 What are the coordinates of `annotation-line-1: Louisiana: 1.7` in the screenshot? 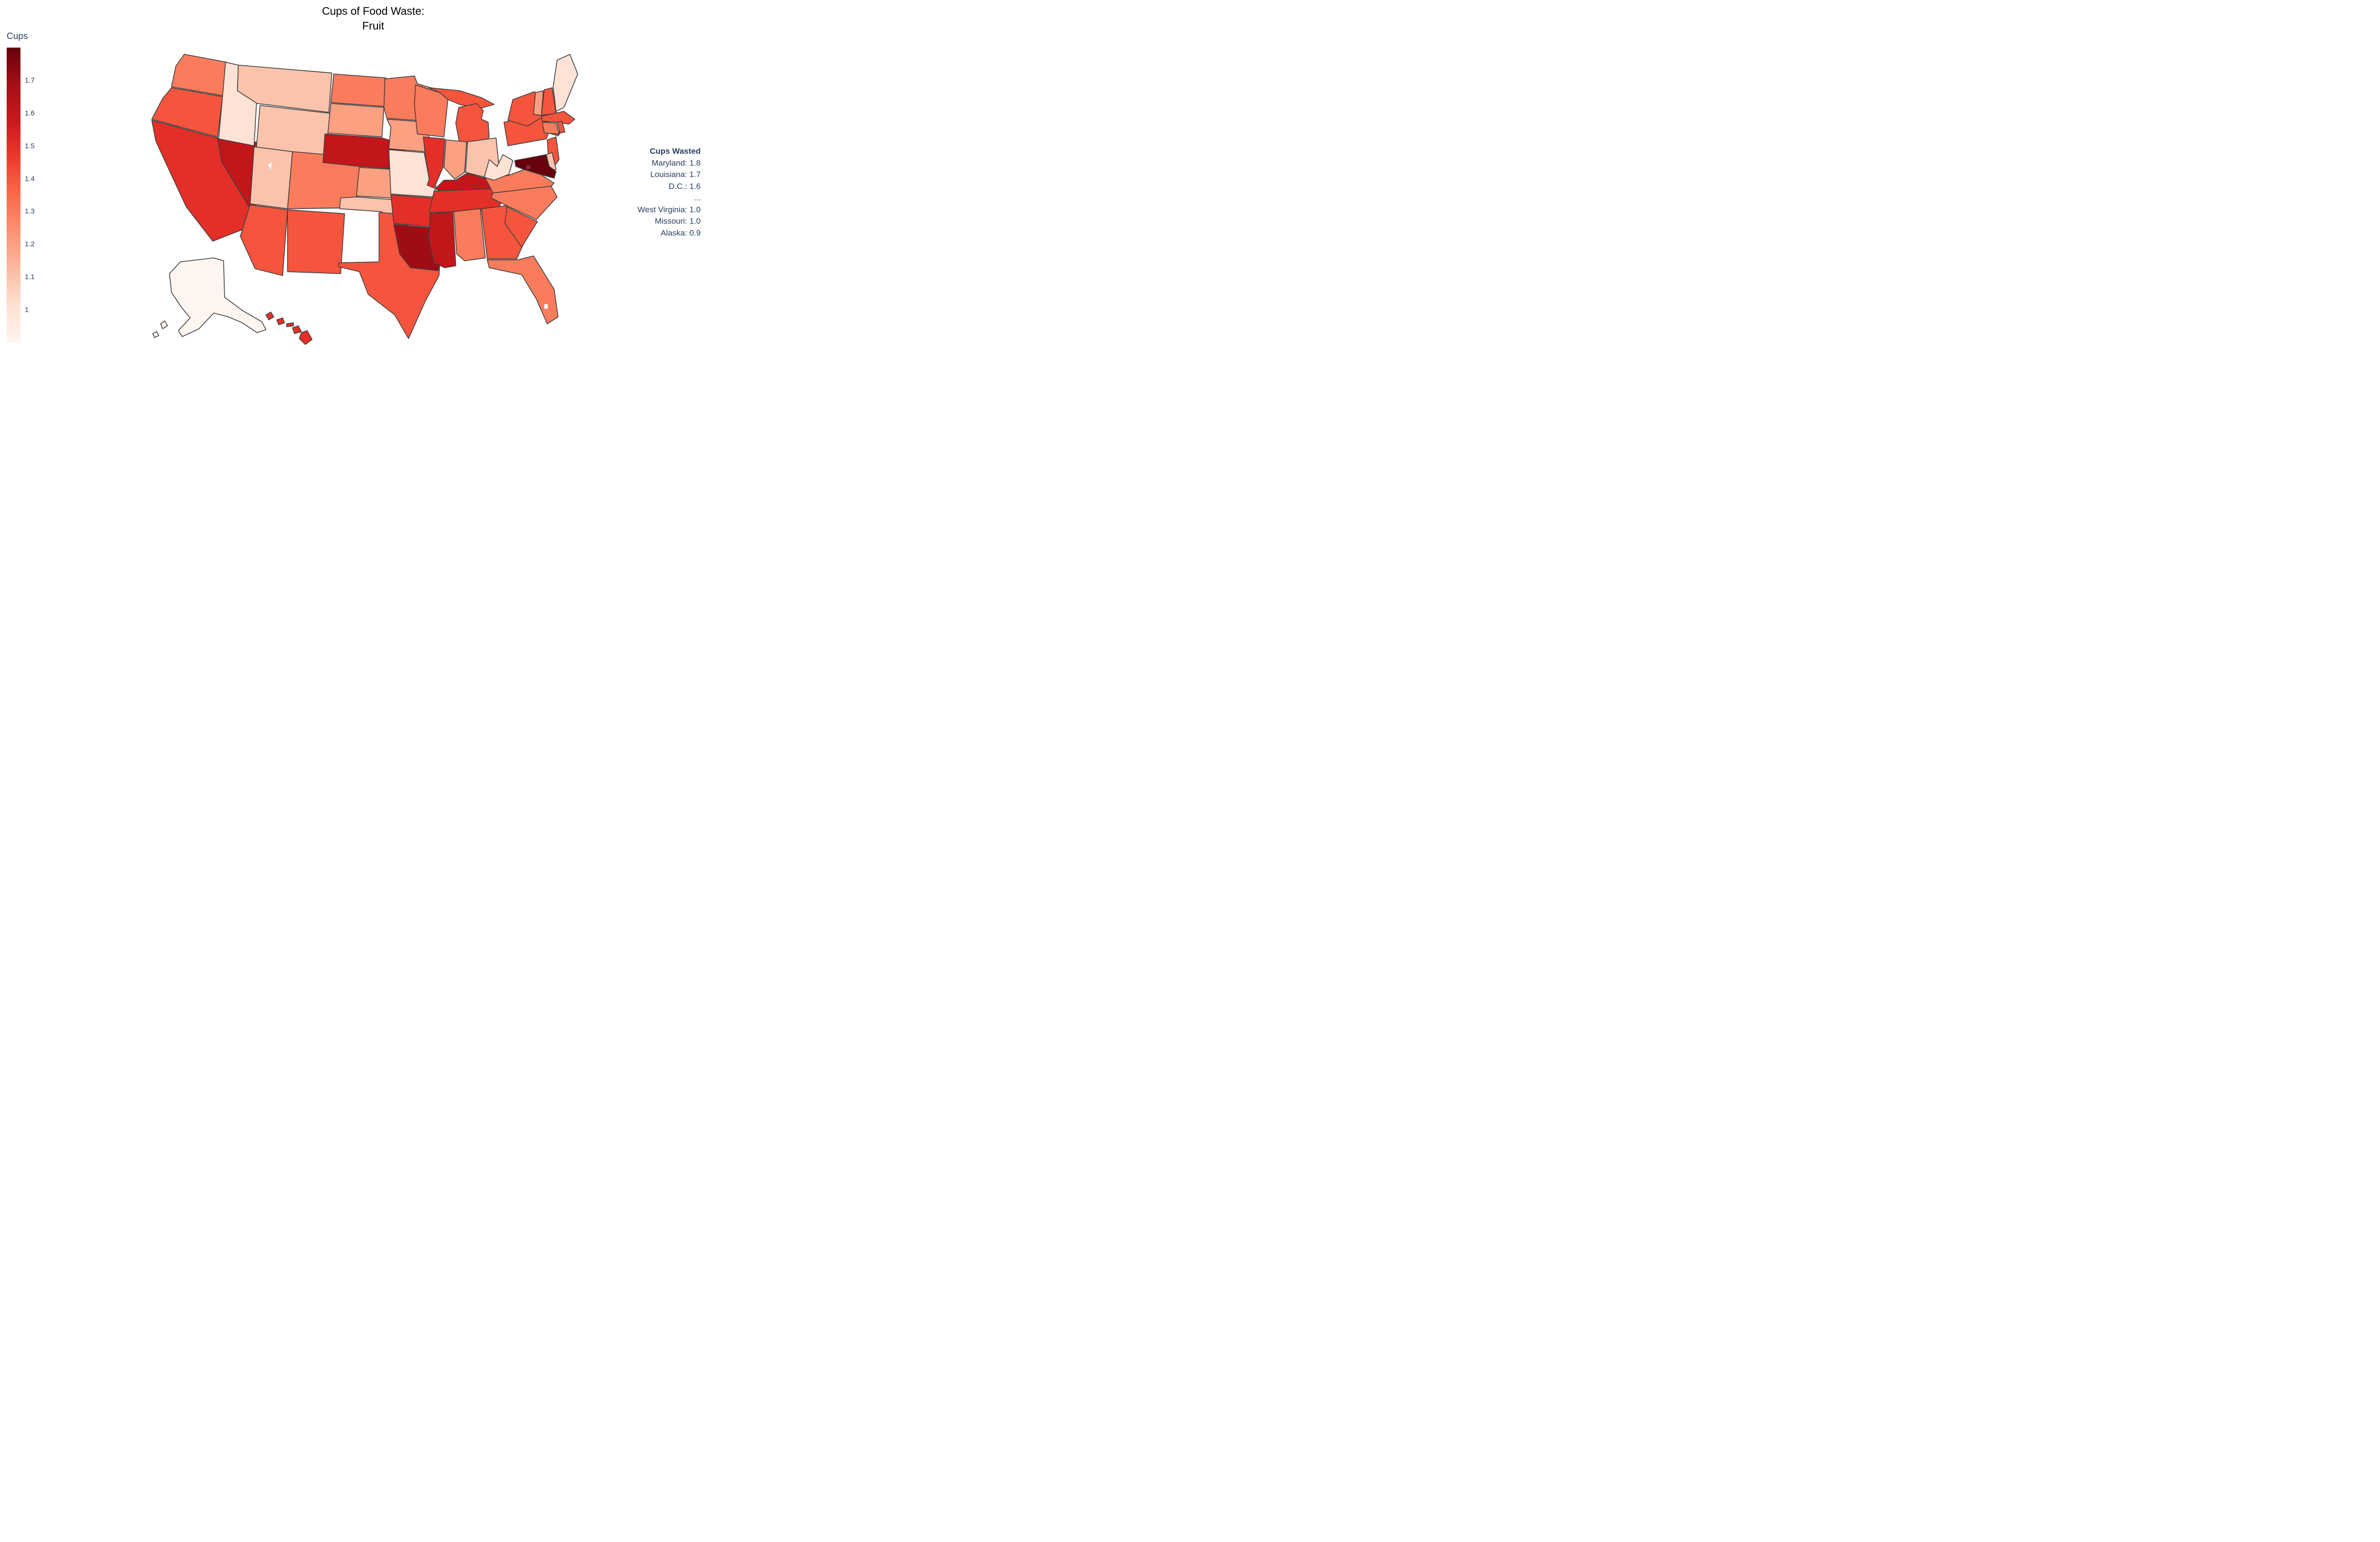 It's located at (675, 174).